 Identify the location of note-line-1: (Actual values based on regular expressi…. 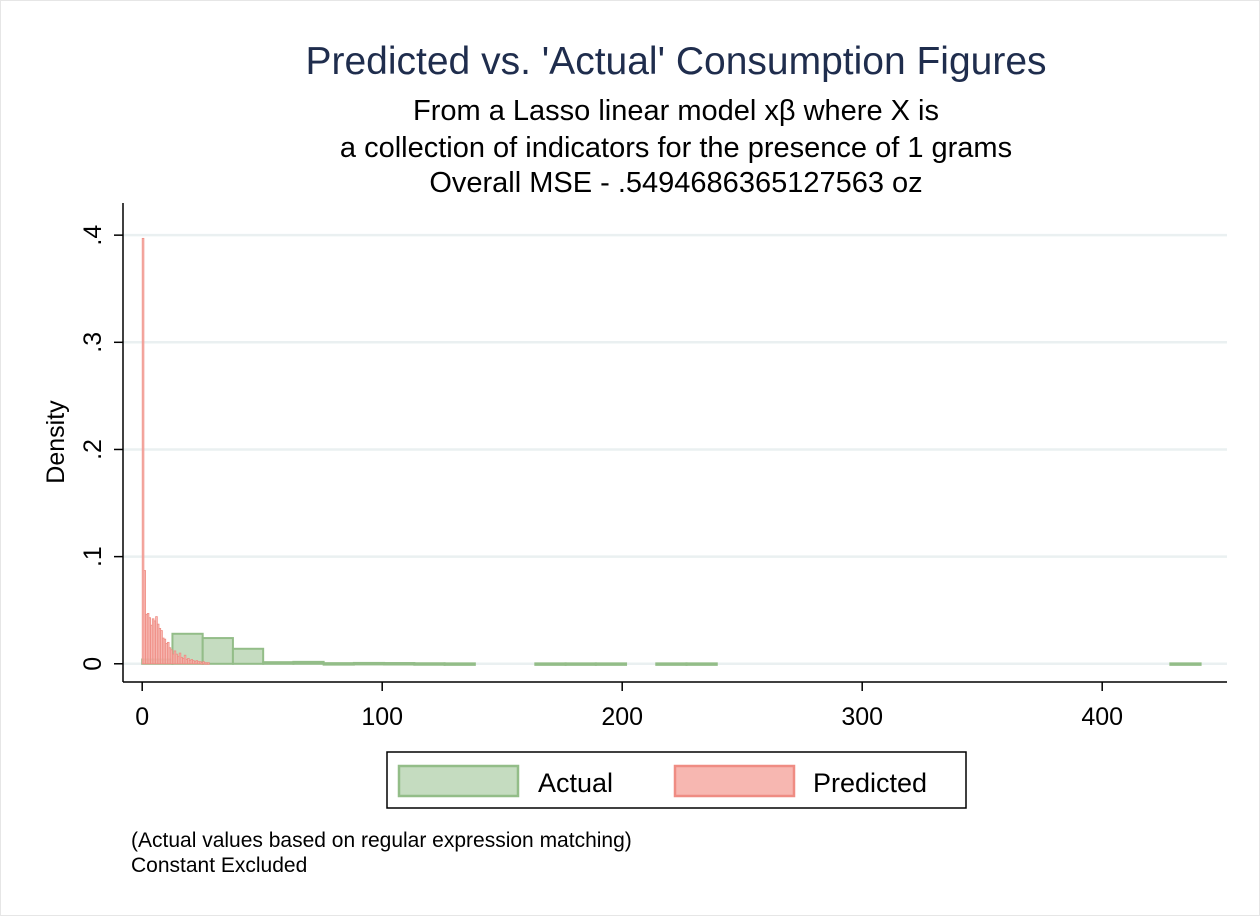
(381, 840).